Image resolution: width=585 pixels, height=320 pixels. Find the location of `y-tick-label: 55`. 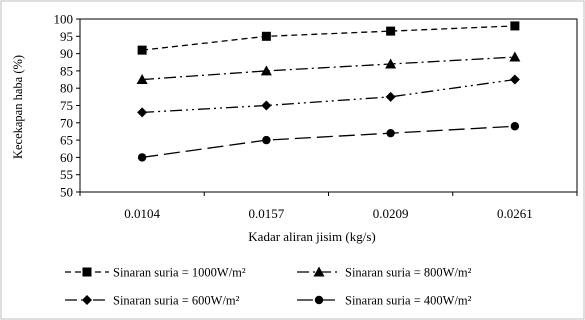

y-tick-label: 55 is located at coordinates (66, 174).